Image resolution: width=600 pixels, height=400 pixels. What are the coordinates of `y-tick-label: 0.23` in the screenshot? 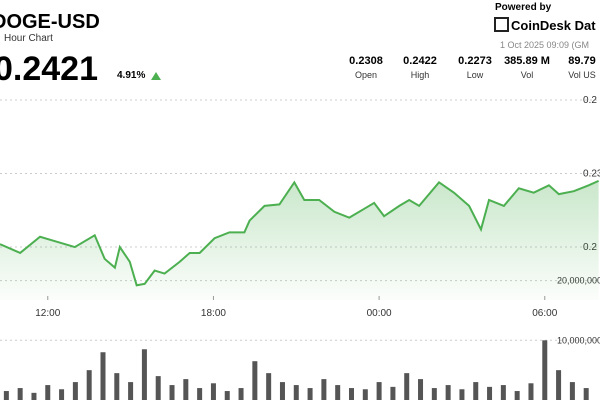 It's located at (591, 174).